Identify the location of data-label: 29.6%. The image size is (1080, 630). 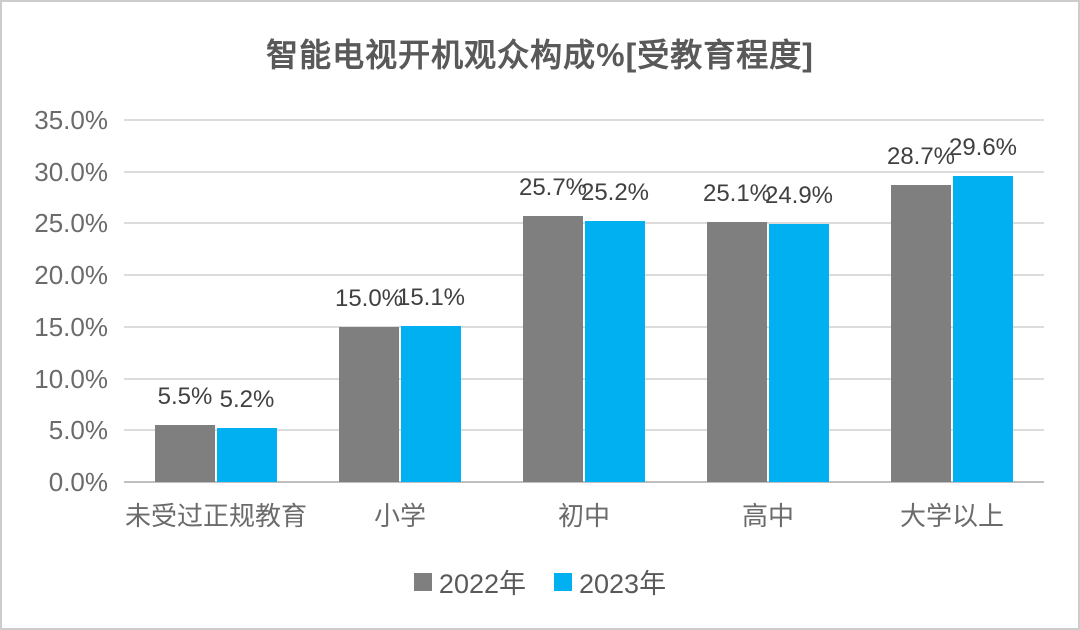
(983, 147).